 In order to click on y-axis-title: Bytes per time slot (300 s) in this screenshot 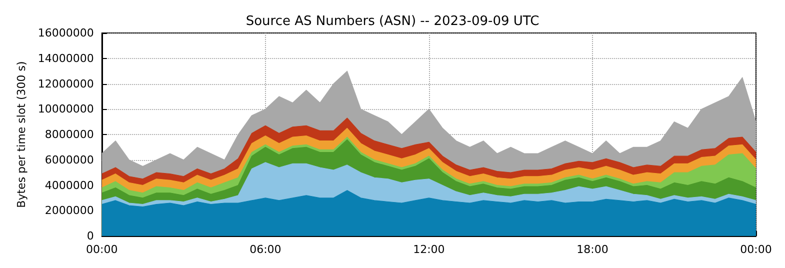, I will do `click(21, 134)`.